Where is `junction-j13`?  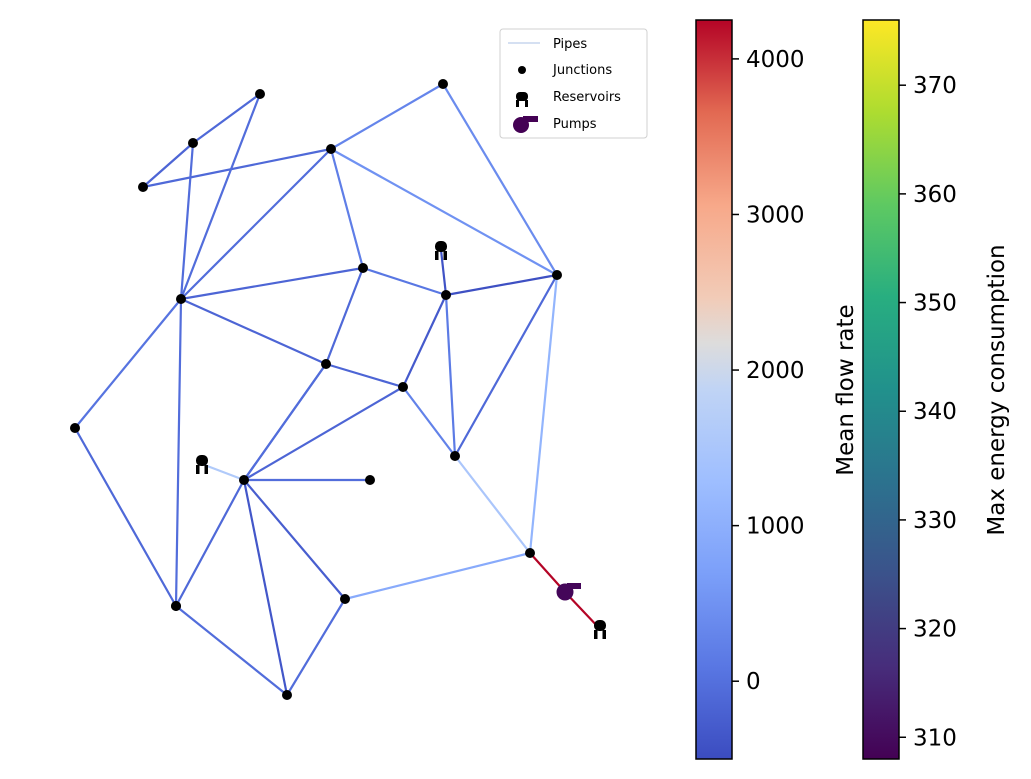 junction-j13 is located at coordinates (403, 387).